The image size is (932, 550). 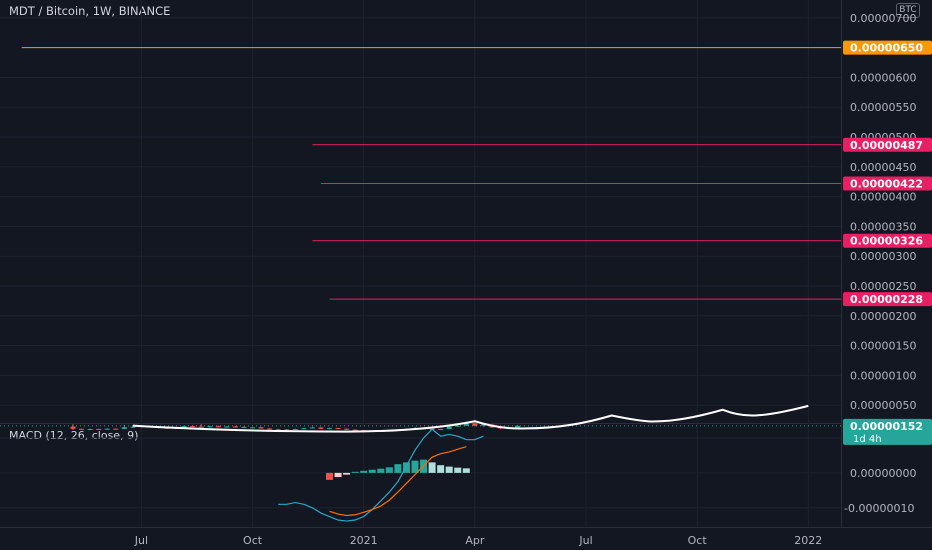 I want to click on projection-path, so click(x=470, y=418).